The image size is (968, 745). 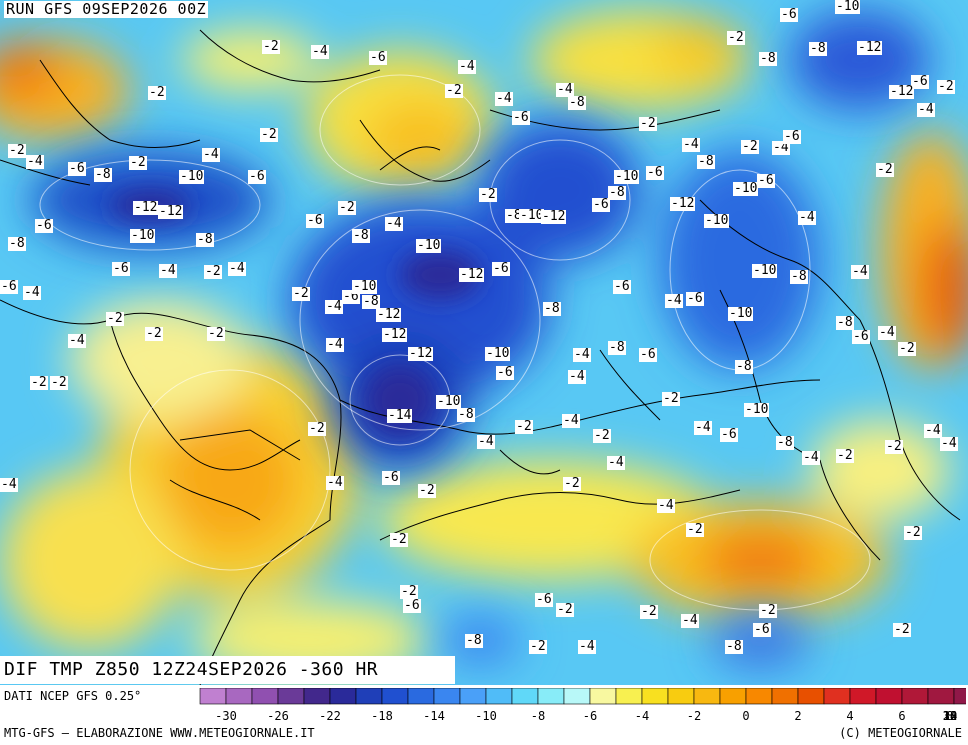 What do you see at coordinates (901, 716) in the screenshot?
I see `colorbar-tick-label: 6` at bounding box center [901, 716].